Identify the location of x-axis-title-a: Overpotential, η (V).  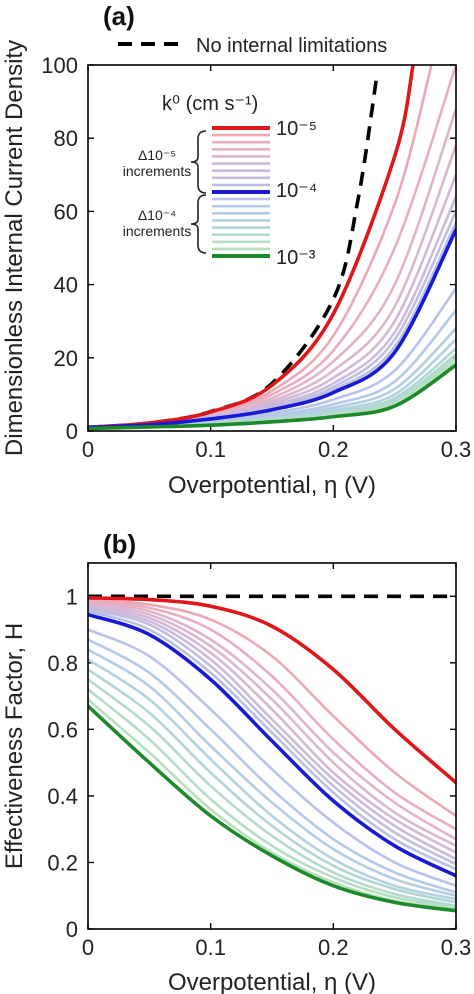
(272, 485).